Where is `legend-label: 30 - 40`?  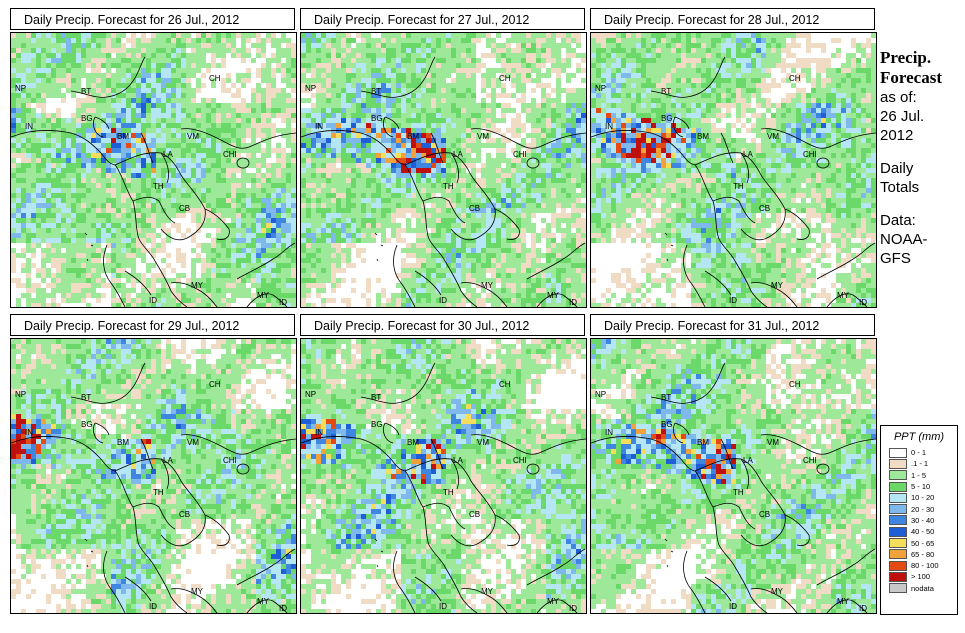 legend-label: 30 - 40 is located at coordinates (923, 520).